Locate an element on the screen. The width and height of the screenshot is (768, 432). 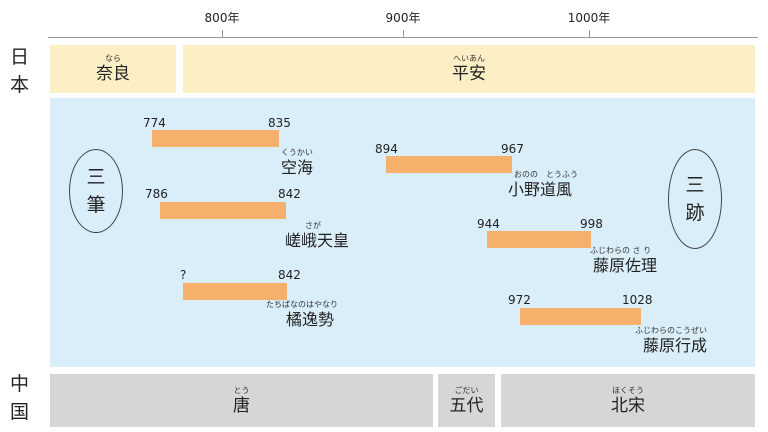
start-year-yukinari: 972 is located at coordinates (519, 300).